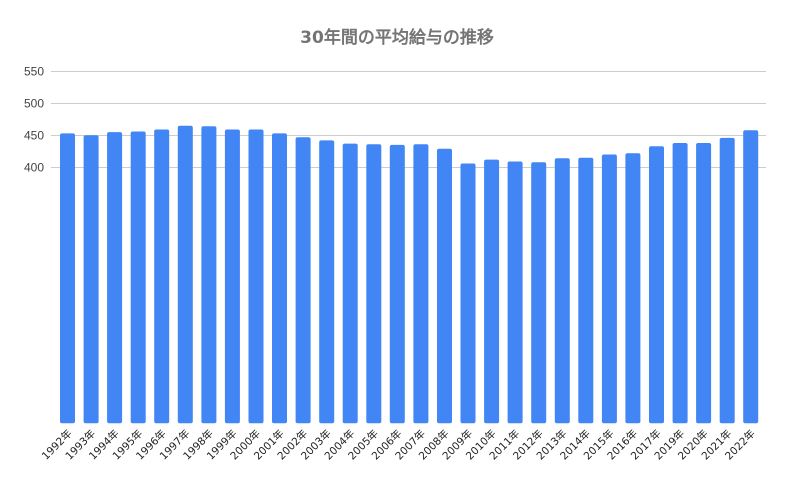 This screenshot has height=488, width=790. What do you see at coordinates (34, 104) in the screenshot?
I see `y-tick-label: 500` at bounding box center [34, 104].